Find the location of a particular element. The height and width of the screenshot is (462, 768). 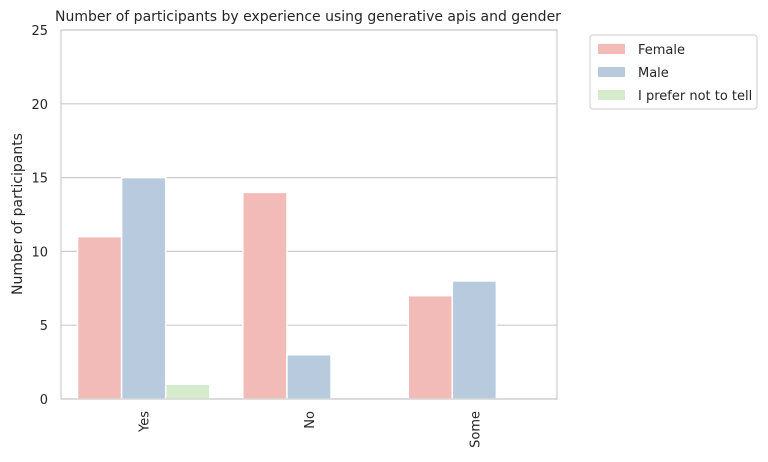

bar-male-yes is located at coordinates (143, 288).